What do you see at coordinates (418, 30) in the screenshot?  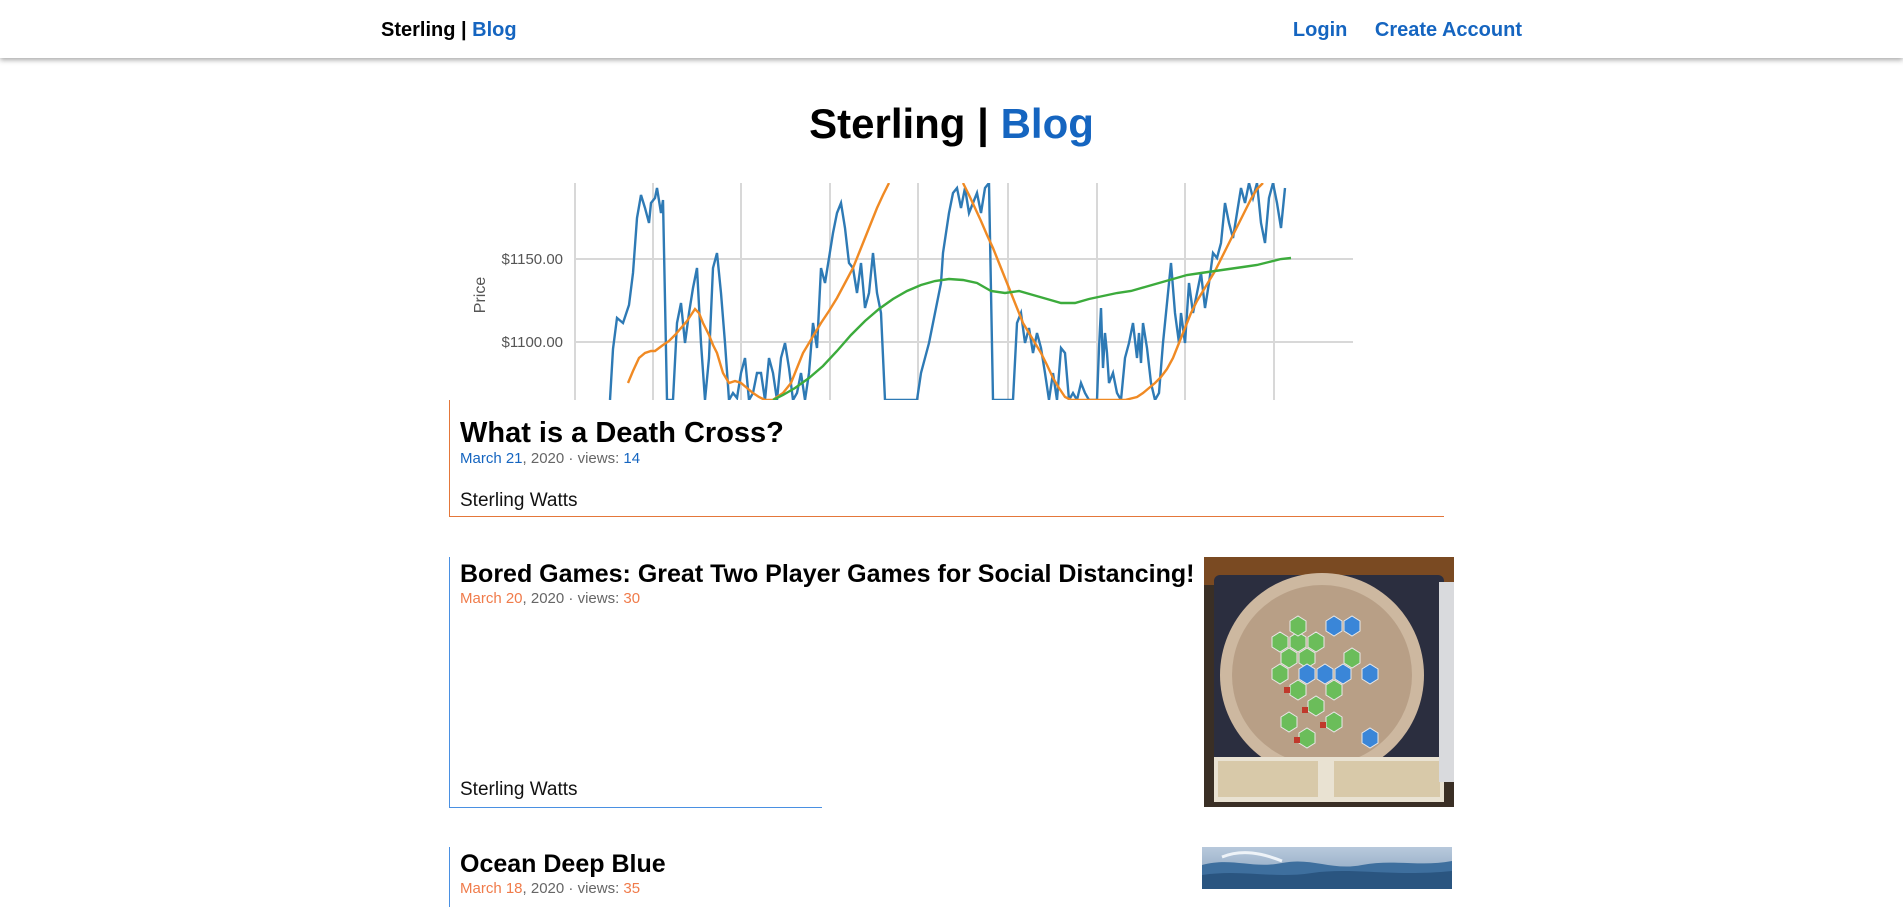 I see `nav-brand-left: Sterling` at bounding box center [418, 30].